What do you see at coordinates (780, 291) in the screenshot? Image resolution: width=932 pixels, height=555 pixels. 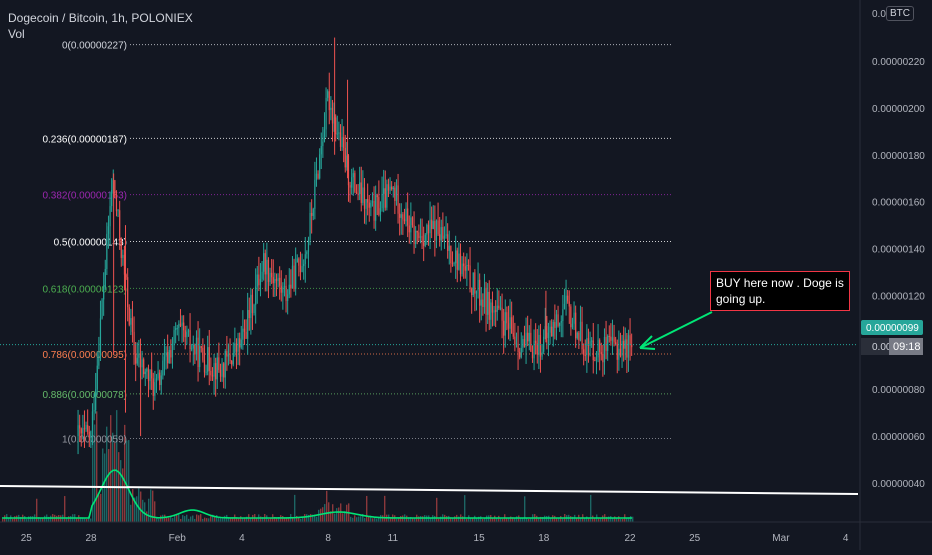 I see `buy-callout: BUY here now . Doge is going up.` at bounding box center [780, 291].